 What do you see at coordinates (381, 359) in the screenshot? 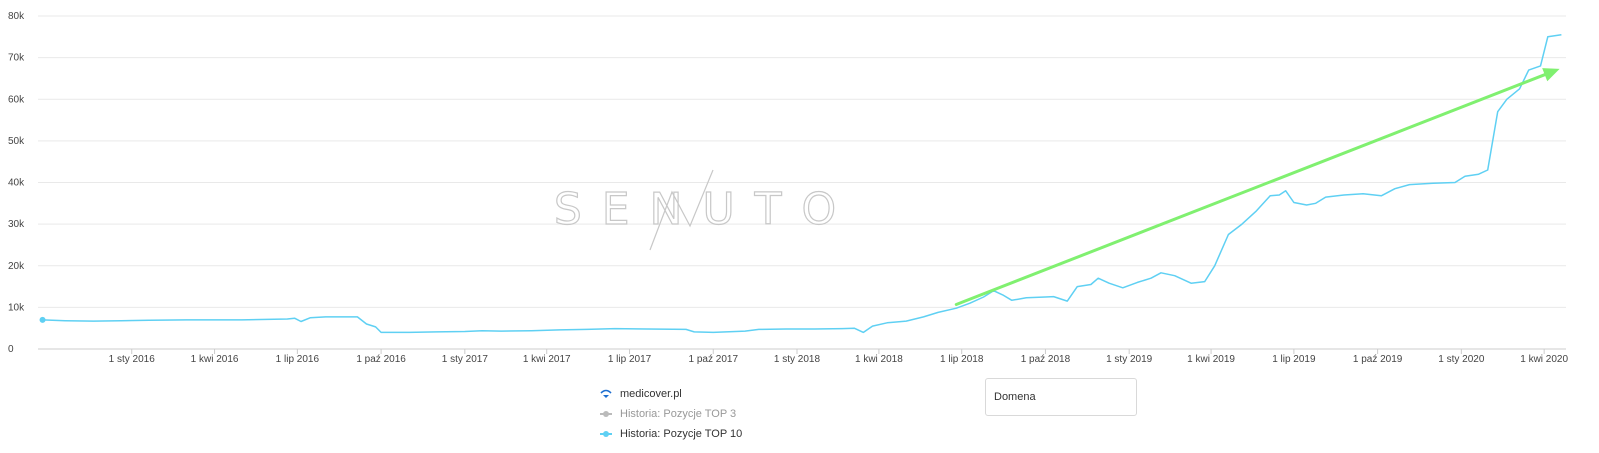
I see `x-tick-label: 1 paź 2016` at bounding box center [381, 359].